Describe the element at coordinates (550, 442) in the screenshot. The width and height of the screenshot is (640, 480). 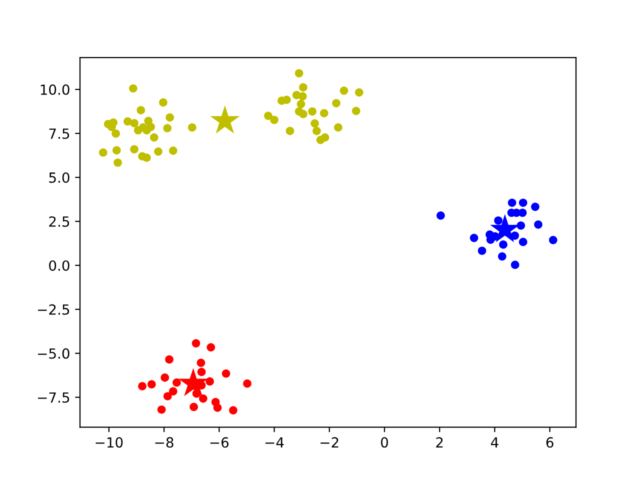
I see `x-tick-label: 6` at that location.